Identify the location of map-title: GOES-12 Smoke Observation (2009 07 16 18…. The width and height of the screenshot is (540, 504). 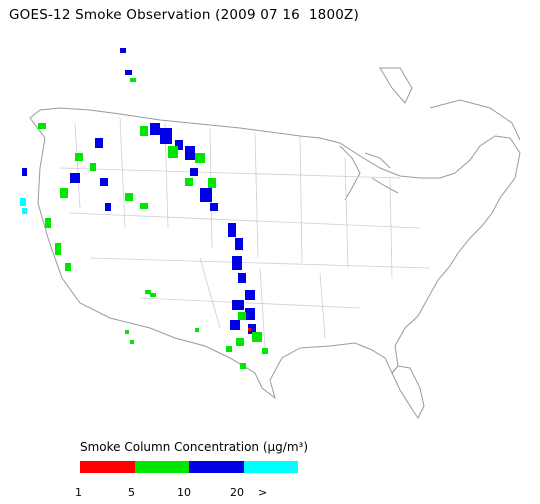
(184, 15).